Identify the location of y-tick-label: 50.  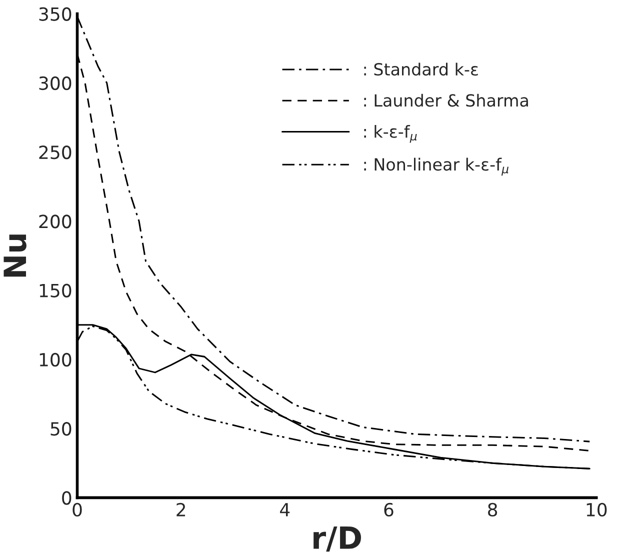
(61, 429).